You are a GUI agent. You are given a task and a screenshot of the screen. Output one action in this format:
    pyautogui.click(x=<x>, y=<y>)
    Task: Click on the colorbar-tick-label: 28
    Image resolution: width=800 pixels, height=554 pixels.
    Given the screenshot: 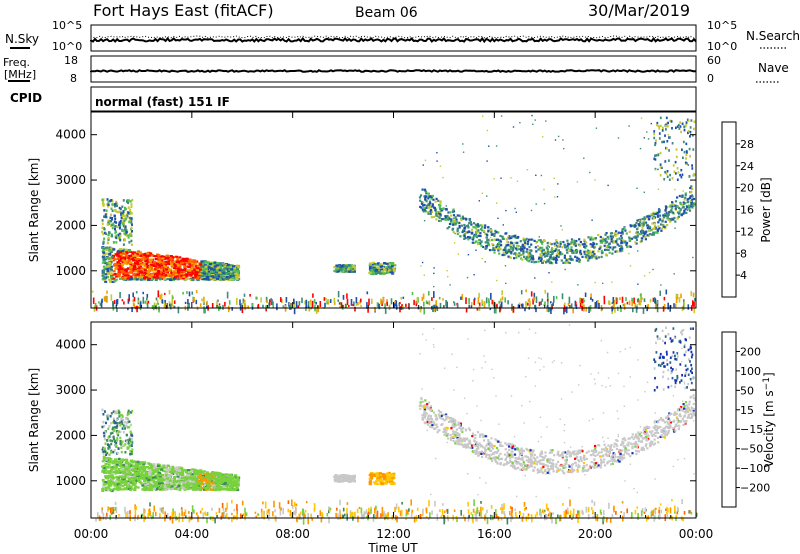 What is the action you would take?
    pyautogui.click(x=747, y=144)
    